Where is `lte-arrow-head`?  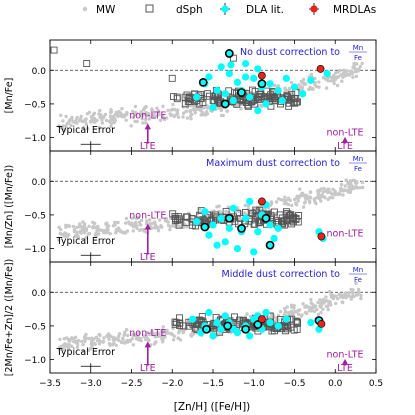 lte-arrow-head is located at coordinates (345, 139).